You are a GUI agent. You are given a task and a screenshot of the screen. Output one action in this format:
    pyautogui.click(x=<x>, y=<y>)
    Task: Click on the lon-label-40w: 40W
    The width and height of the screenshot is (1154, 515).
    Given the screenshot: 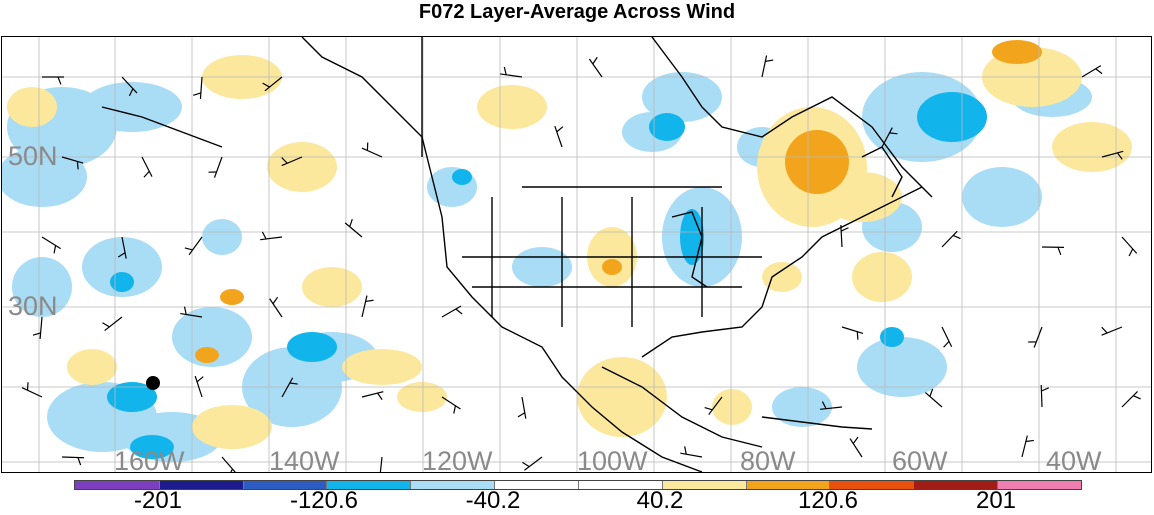 What is the action you would take?
    pyautogui.click(x=1074, y=460)
    